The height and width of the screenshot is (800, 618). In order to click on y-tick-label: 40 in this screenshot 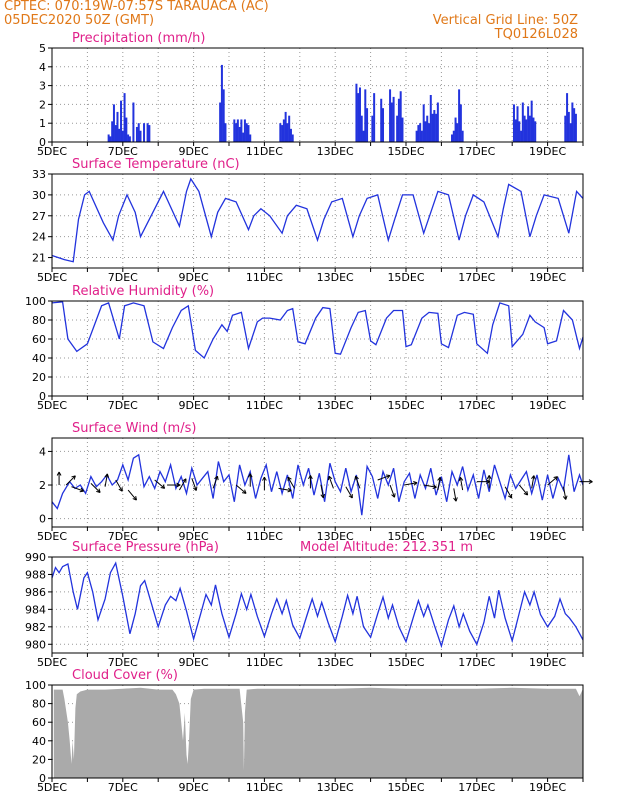, I will do `click(39, 741)`.